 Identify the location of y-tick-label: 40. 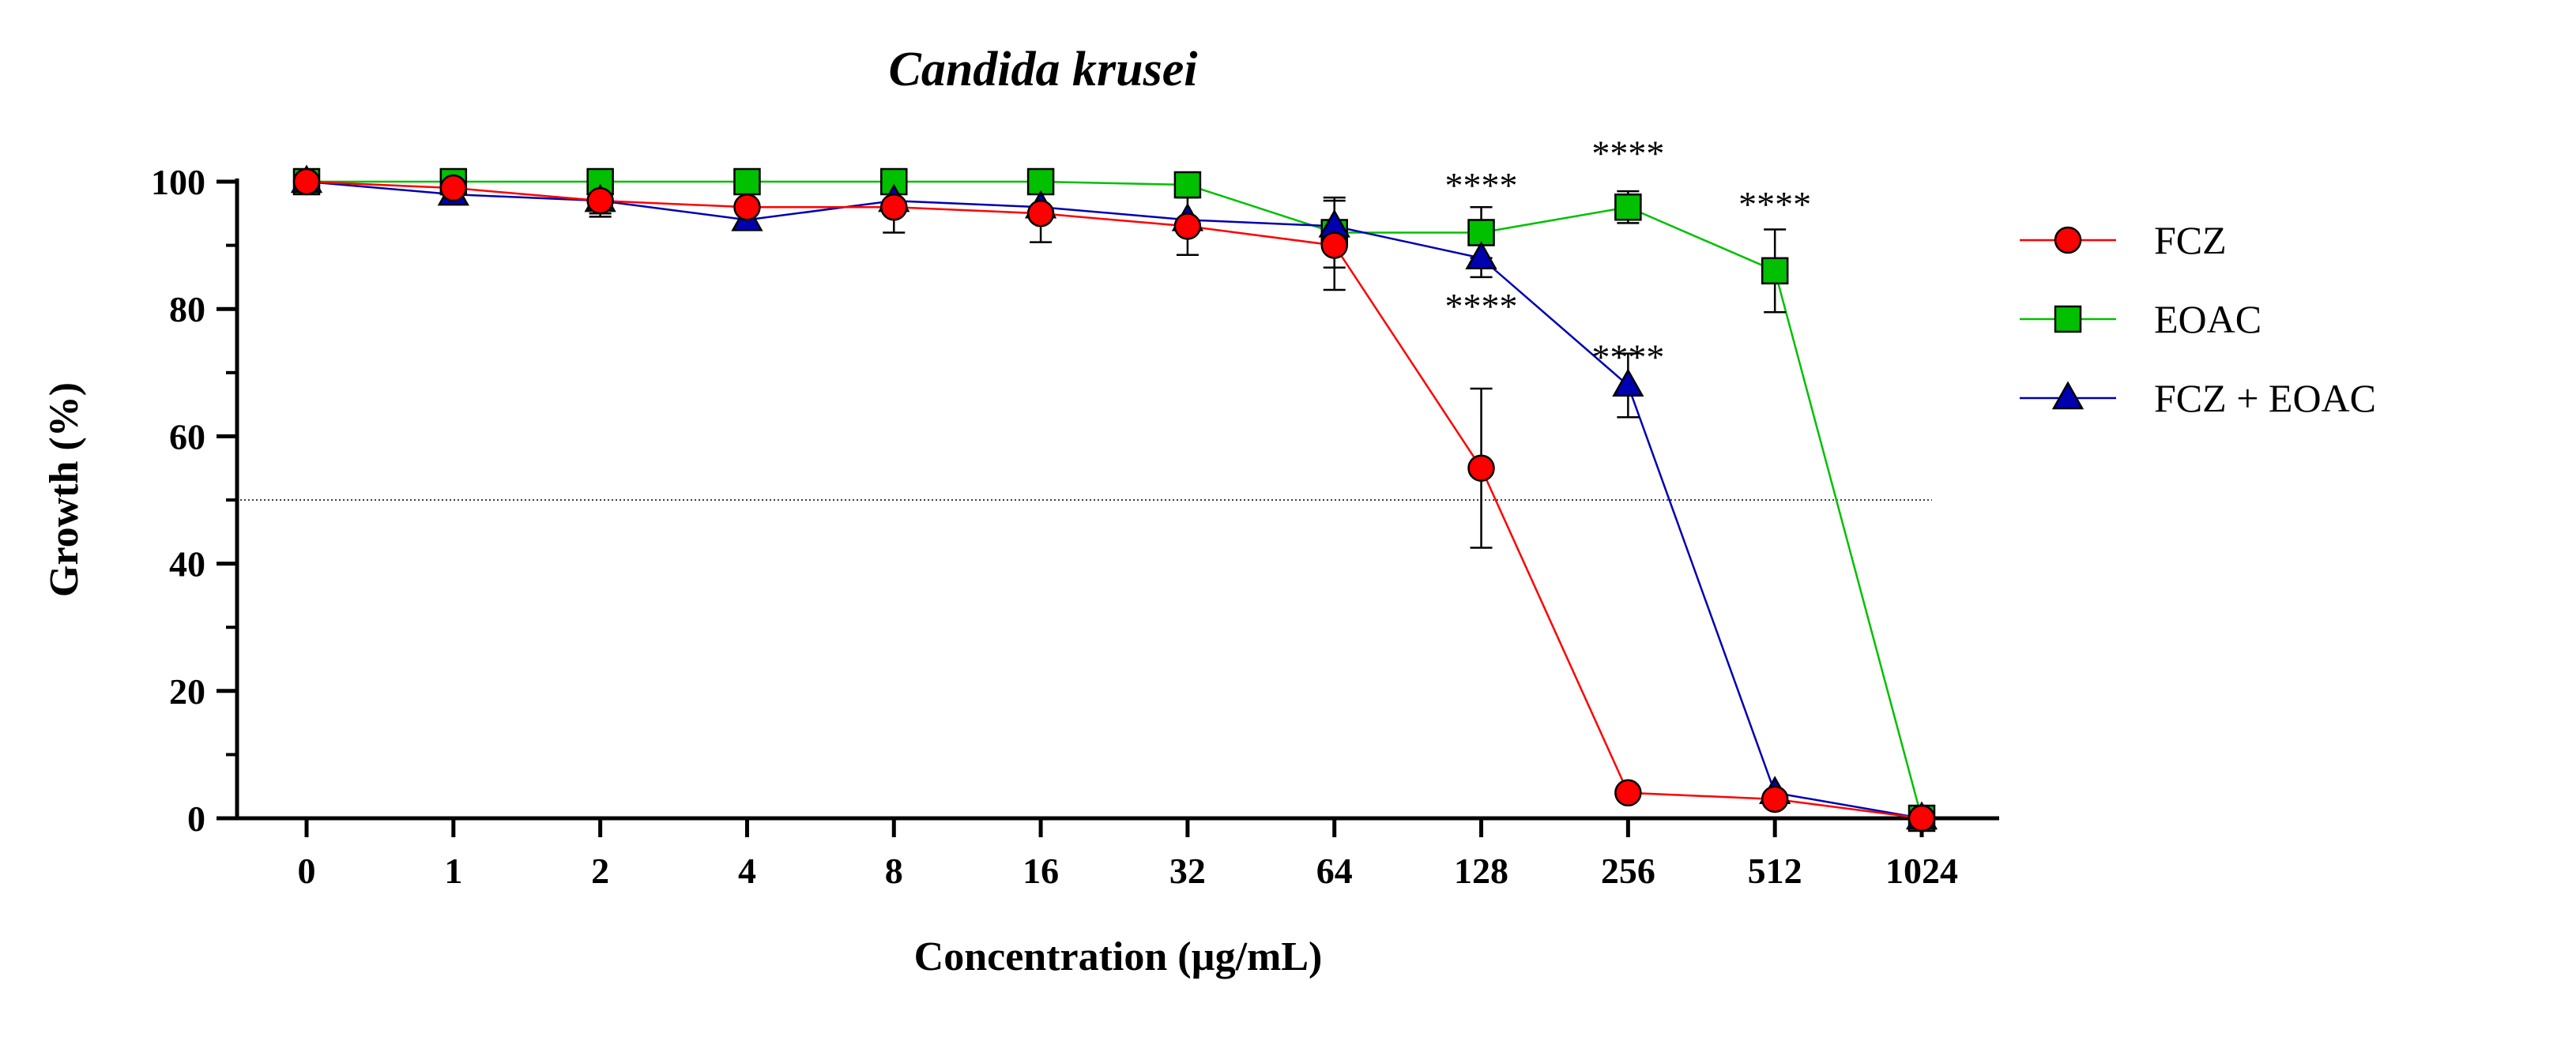
(187, 564).